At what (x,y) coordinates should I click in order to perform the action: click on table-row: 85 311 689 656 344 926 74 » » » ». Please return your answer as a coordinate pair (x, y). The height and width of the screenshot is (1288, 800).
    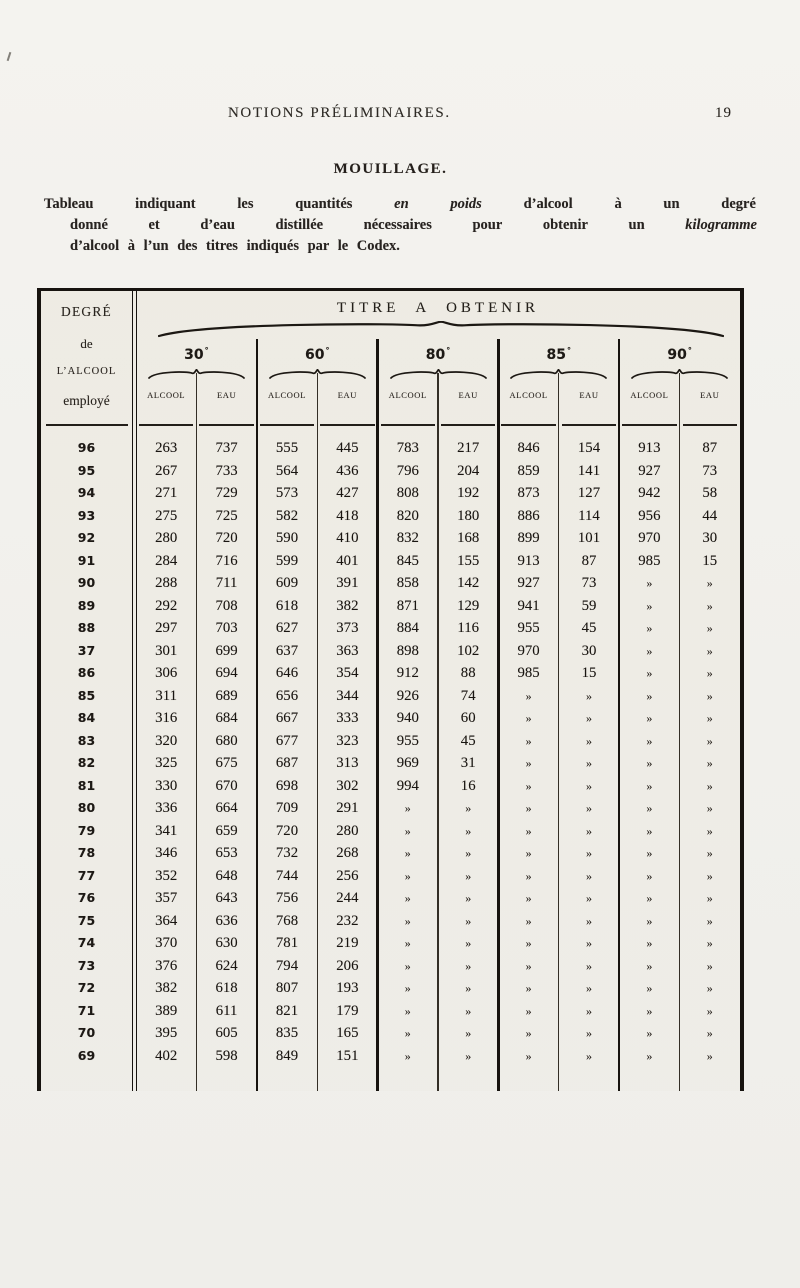
    Looking at the image, I should click on (390, 696).